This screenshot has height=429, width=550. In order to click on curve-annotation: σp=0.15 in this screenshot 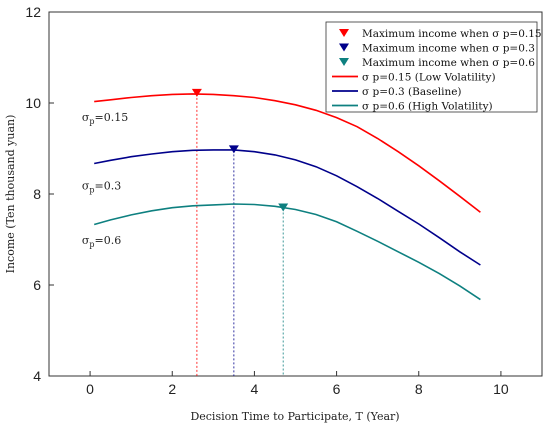, I will do `click(105, 118)`.